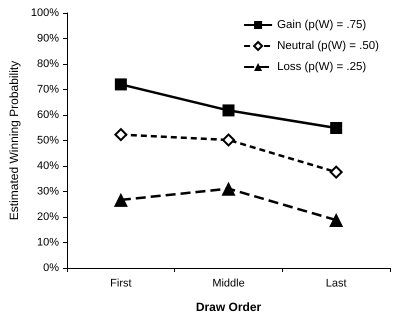 Image resolution: width=398 pixels, height=320 pixels. Describe the element at coordinates (336, 284) in the screenshot. I see `x-tick-label: Last` at that location.